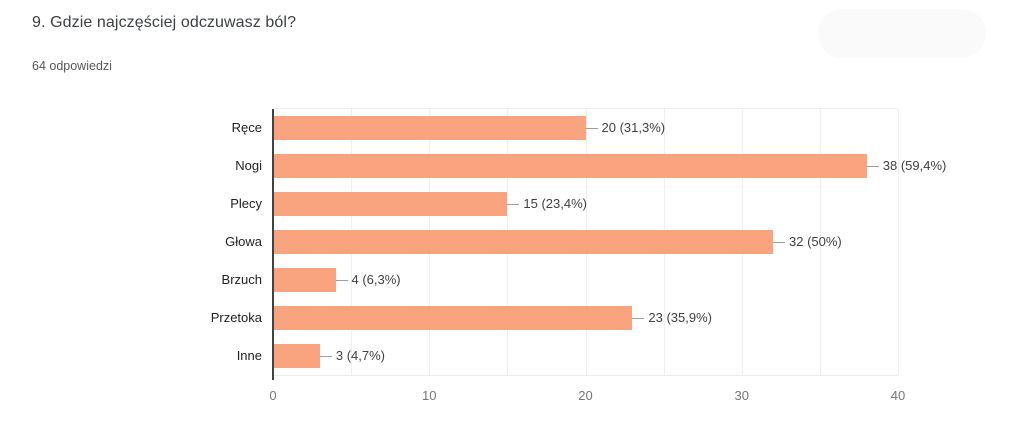  Describe the element at coordinates (273, 395) in the screenshot. I see `x-tick-label: 0` at that location.